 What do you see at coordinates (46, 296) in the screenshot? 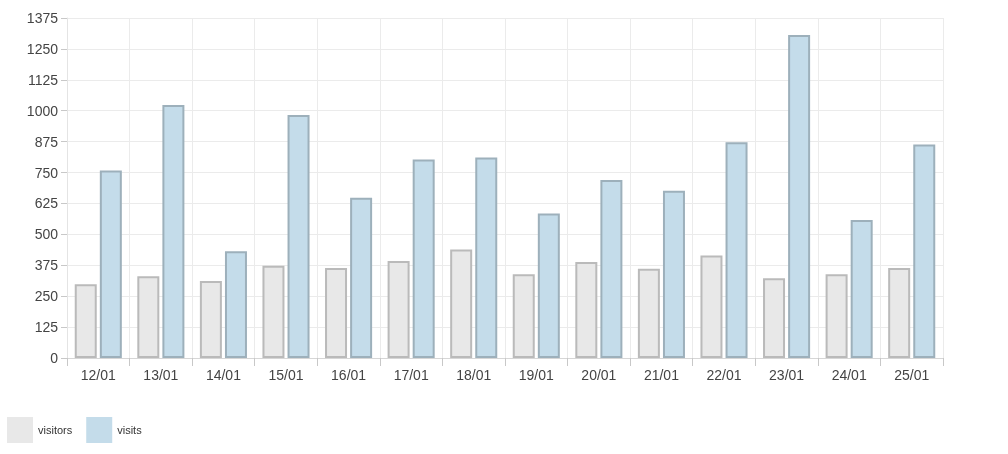
I see `y-tick-label: 250` at bounding box center [46, 296].